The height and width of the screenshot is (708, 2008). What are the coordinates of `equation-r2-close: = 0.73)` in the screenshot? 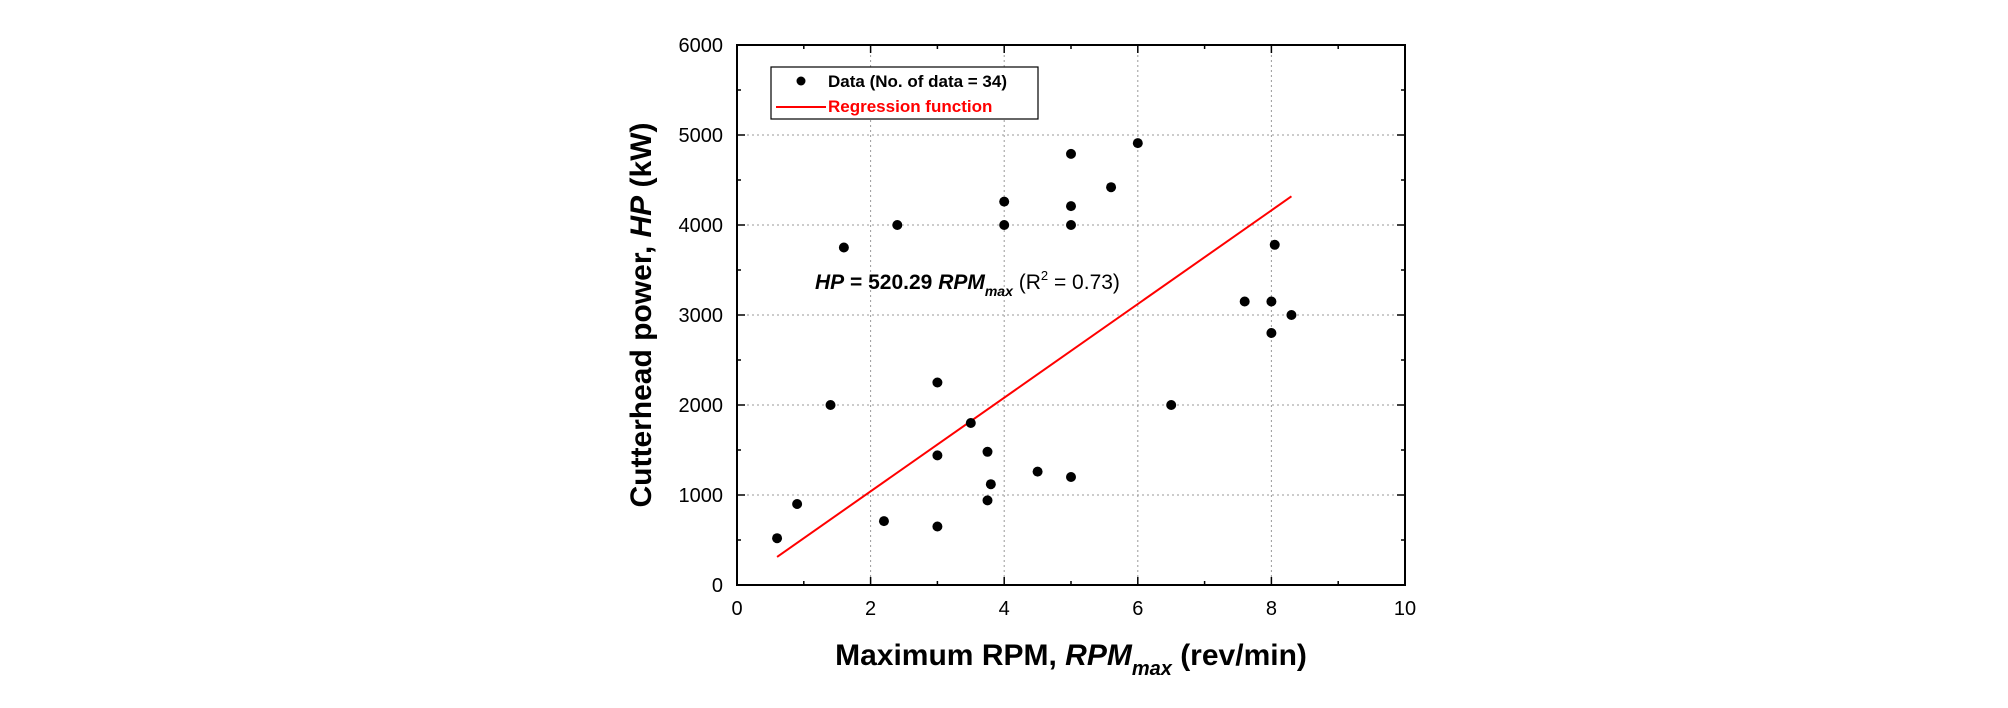 It's located at (1084, 282).